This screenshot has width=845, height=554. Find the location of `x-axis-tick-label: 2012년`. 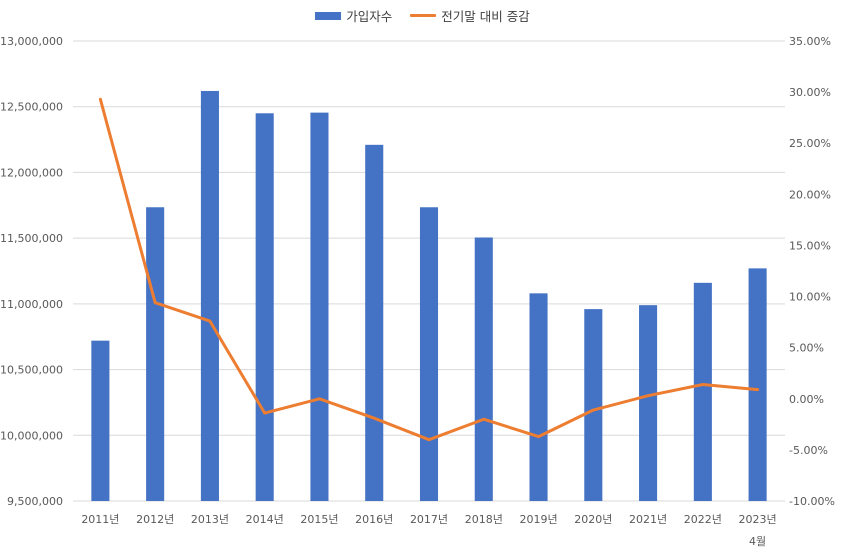

x-axis-tick-label: 2012년 is located at coordinates (155, 519).